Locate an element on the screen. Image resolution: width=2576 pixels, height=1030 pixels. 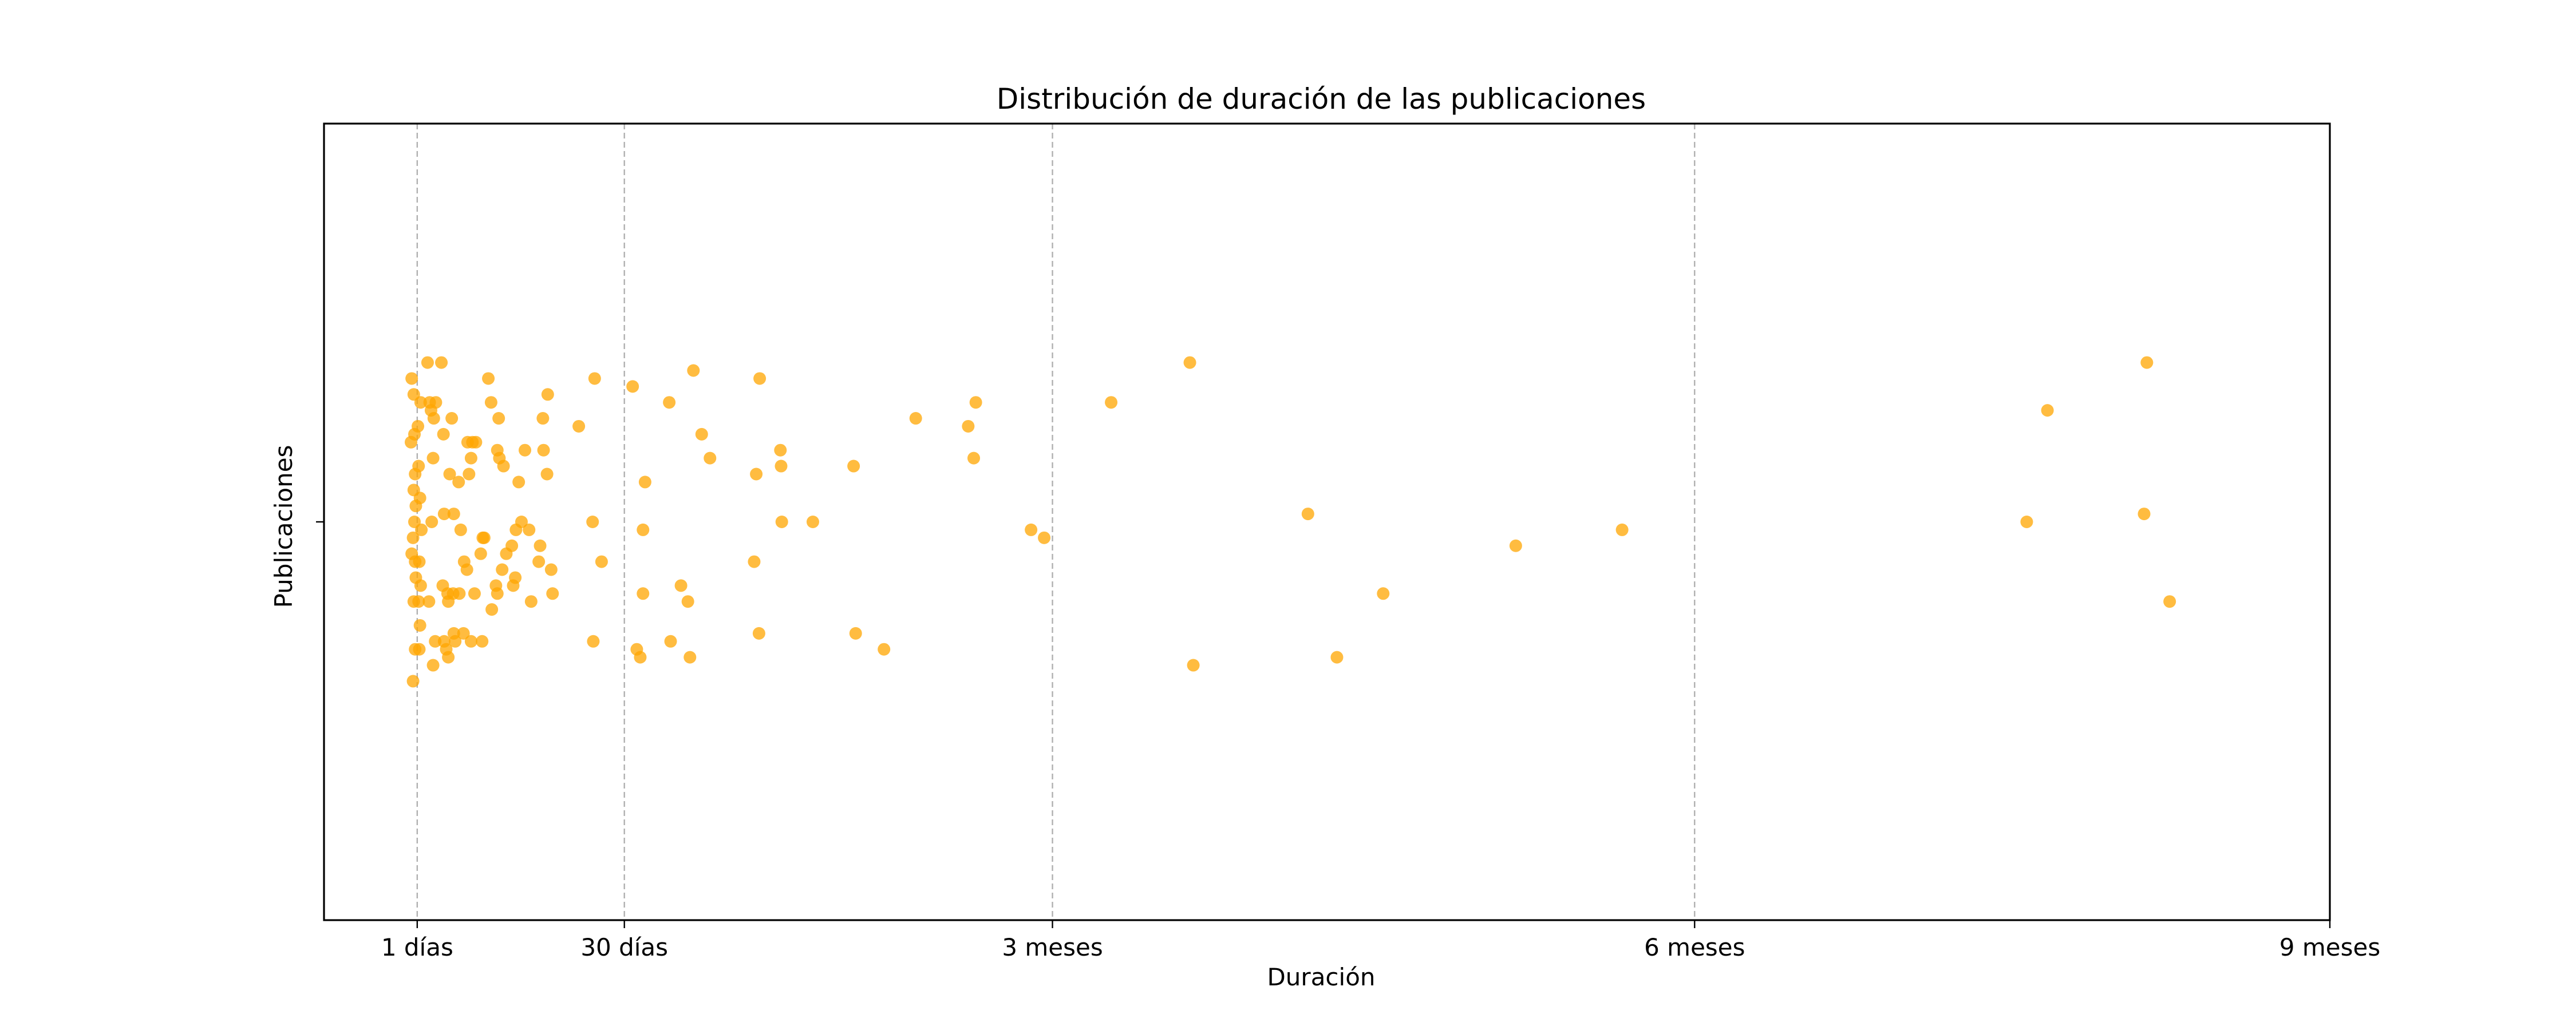
x-axis-label: Duración is located at coordinates (1321, 977).